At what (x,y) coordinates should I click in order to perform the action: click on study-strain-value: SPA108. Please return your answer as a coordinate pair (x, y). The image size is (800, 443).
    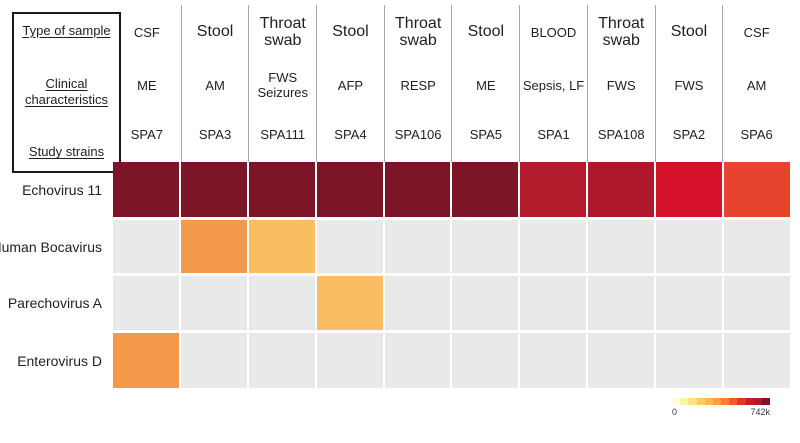
    Looking at the image, I should click on (621, 134).